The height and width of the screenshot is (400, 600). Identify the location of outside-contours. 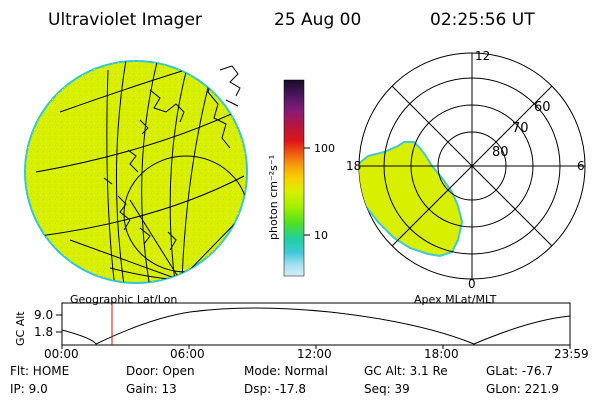
(230, 86).